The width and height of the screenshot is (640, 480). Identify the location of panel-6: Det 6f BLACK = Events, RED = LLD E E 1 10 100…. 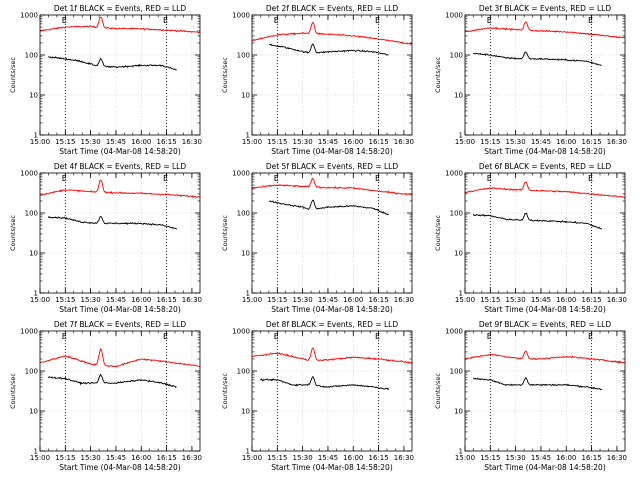
(530, 238).